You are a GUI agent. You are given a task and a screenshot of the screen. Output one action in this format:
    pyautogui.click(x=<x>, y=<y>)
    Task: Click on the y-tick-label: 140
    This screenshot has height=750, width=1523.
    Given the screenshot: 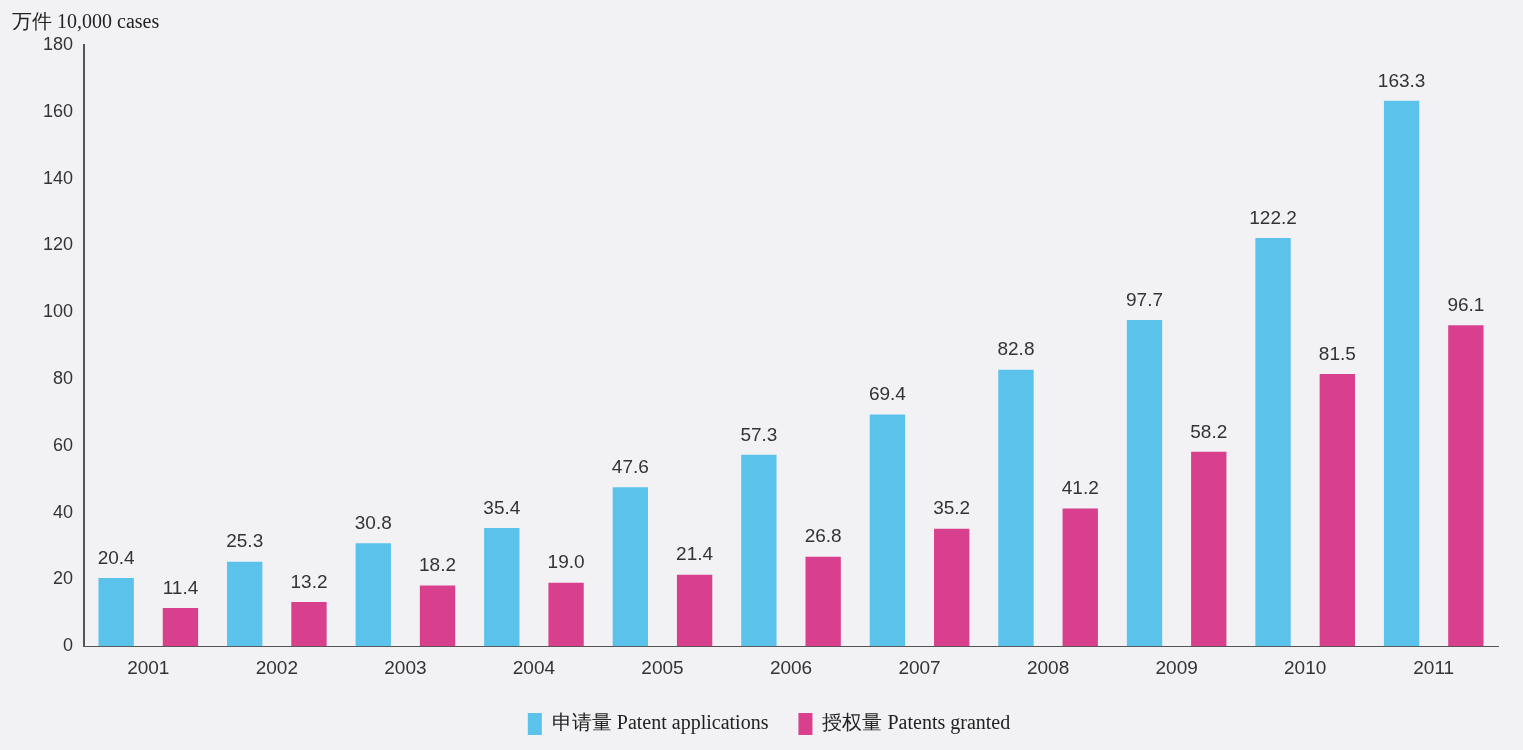 What is the action you would take?
    pyautogui.click(x=58, y=177)
    